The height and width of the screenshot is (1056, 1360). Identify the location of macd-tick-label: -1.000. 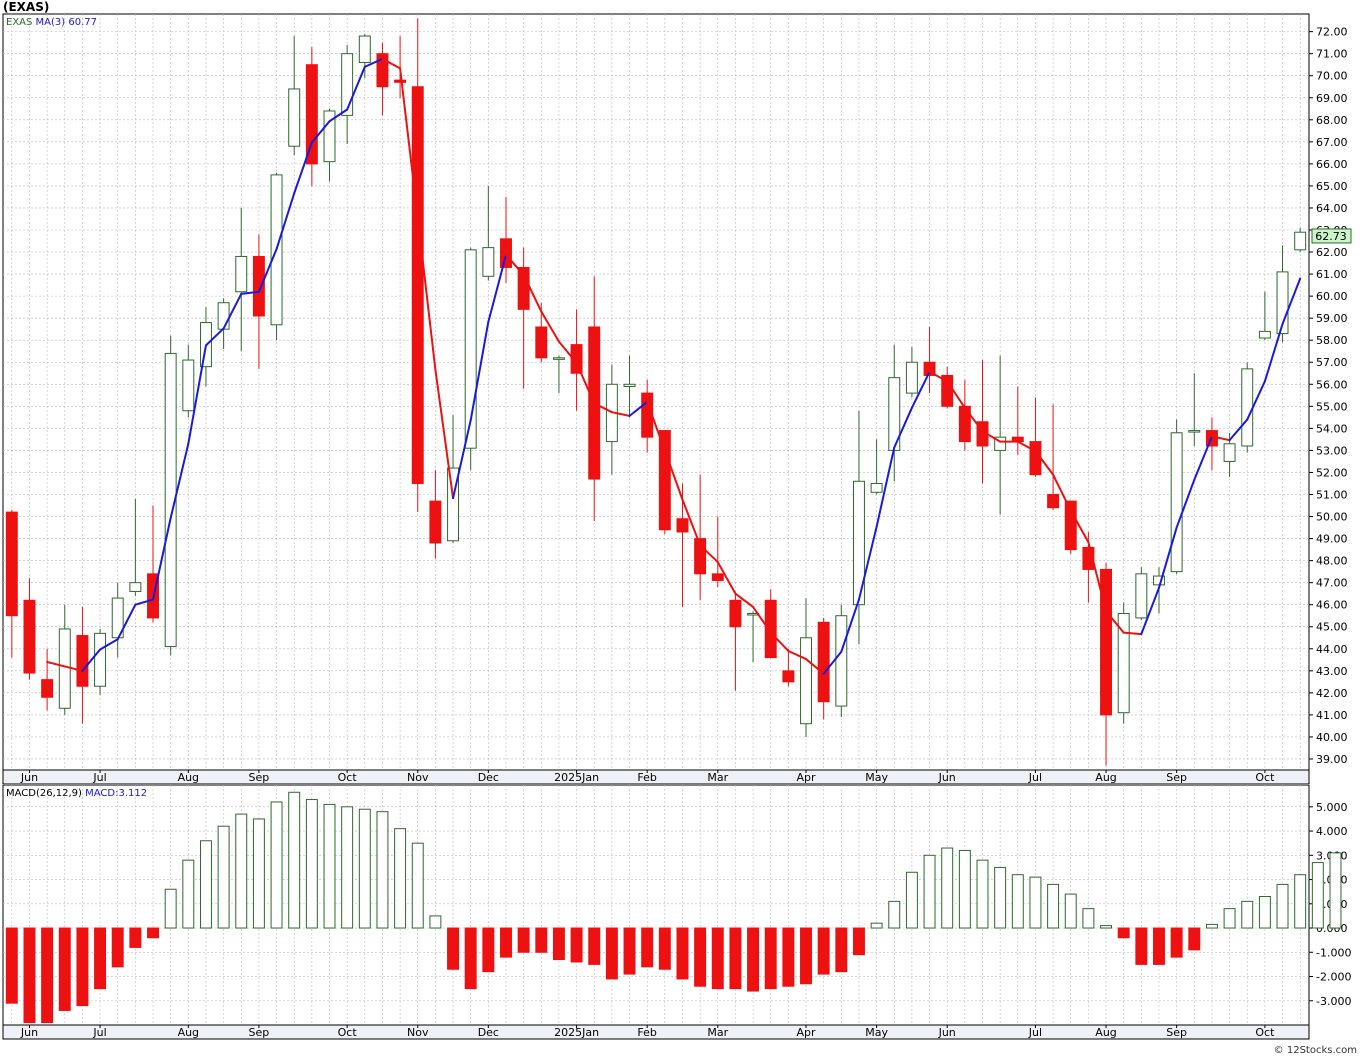
(1333, 952).